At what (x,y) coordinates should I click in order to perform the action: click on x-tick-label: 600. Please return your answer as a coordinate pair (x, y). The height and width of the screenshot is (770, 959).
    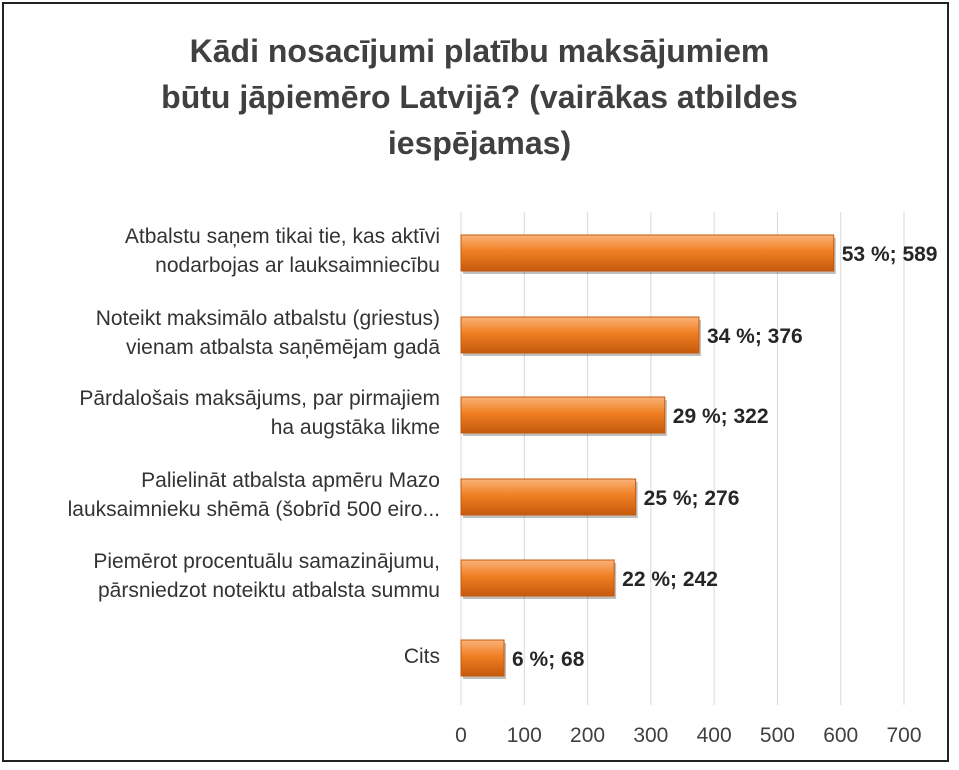
    Looking at the image, I should click on (840, 735).